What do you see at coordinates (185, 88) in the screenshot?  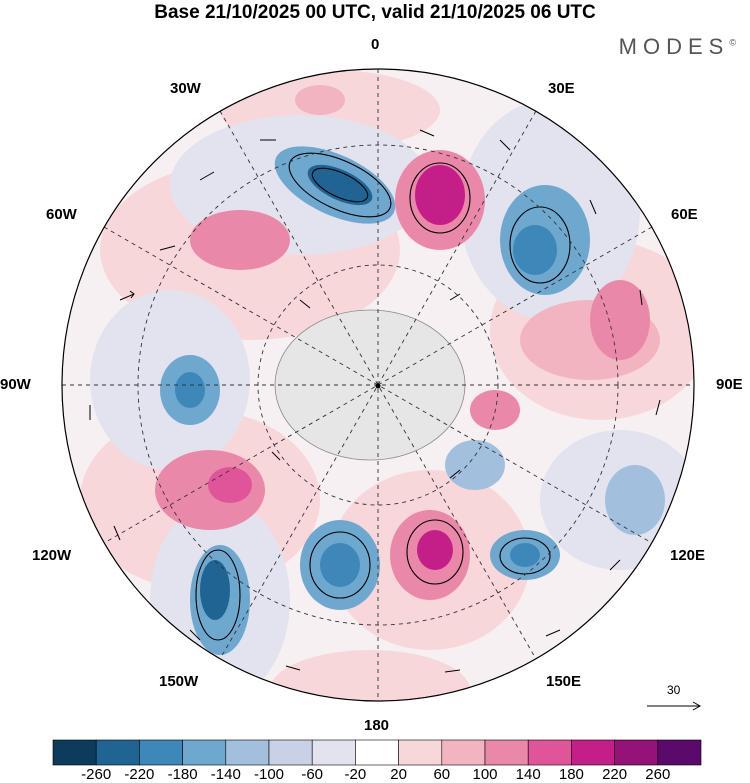 I see `lon-label-30w: 30W` at bounding box center [185, 88].